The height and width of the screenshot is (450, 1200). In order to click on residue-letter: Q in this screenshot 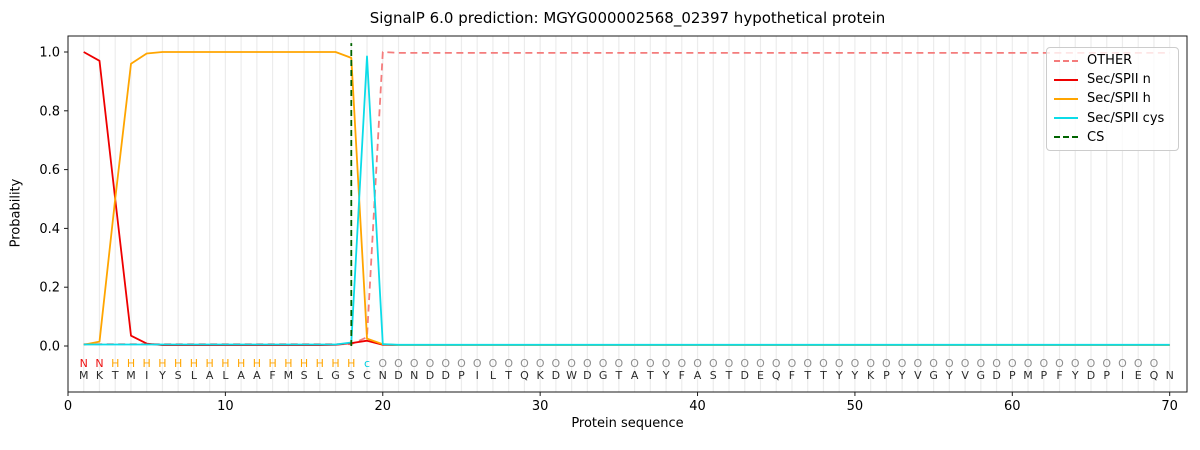, I will do `click(776, 375)`.